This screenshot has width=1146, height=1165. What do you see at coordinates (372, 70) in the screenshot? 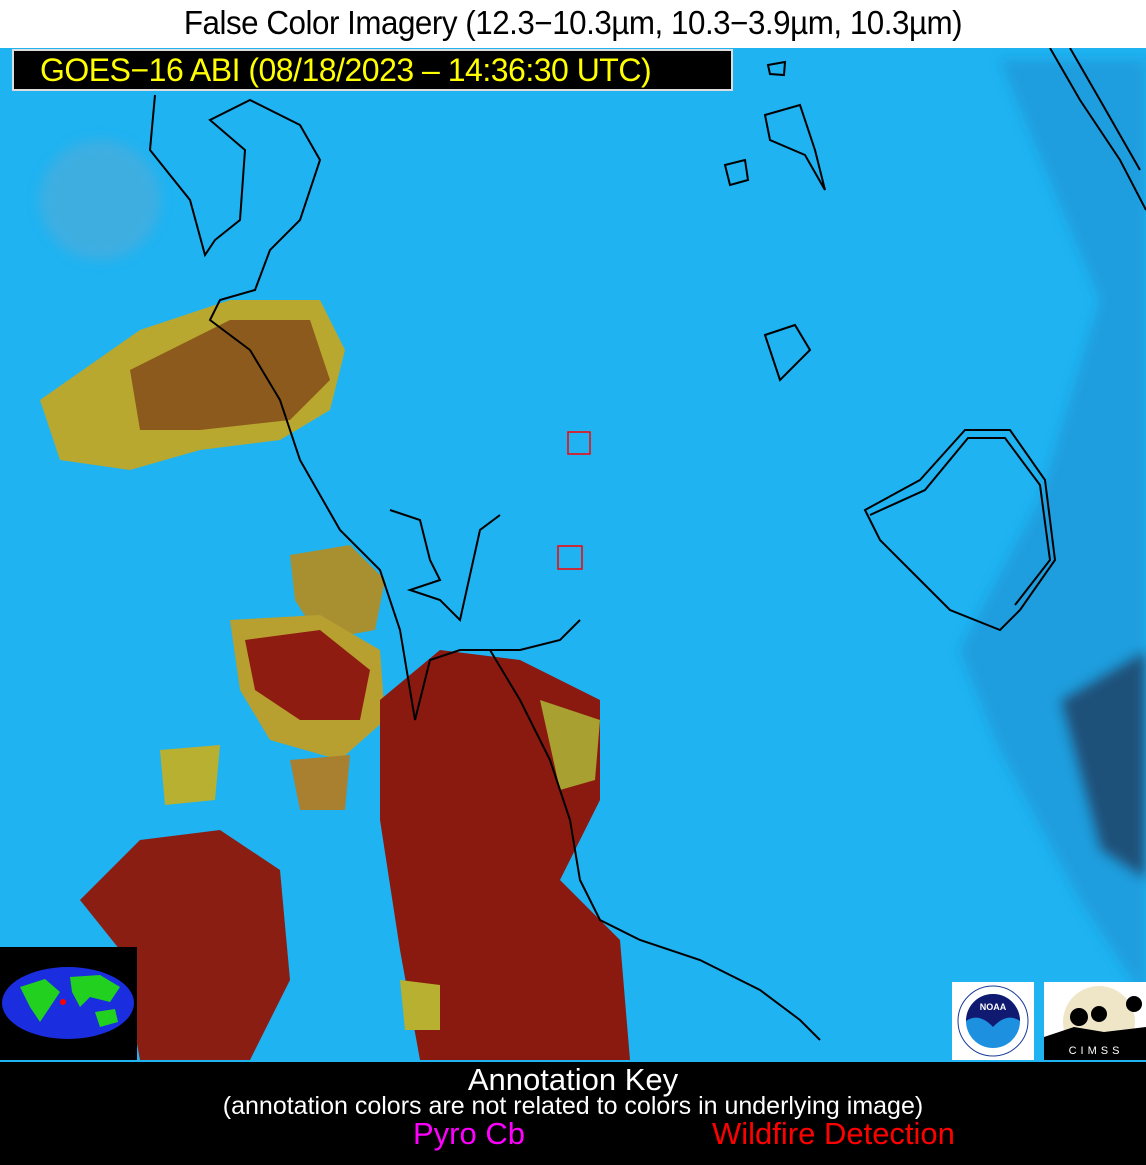
I see `satellite-subtitle: GOES−16 ABI (08/18/2023 – 14:36:30 UTC)` at bounding box center [372, 70].